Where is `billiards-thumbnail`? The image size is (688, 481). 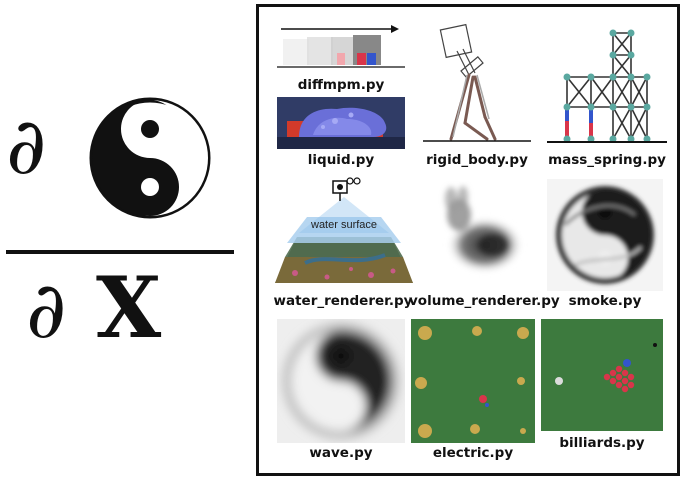 billiards-thumbnail is located at coordinates (602, 375).